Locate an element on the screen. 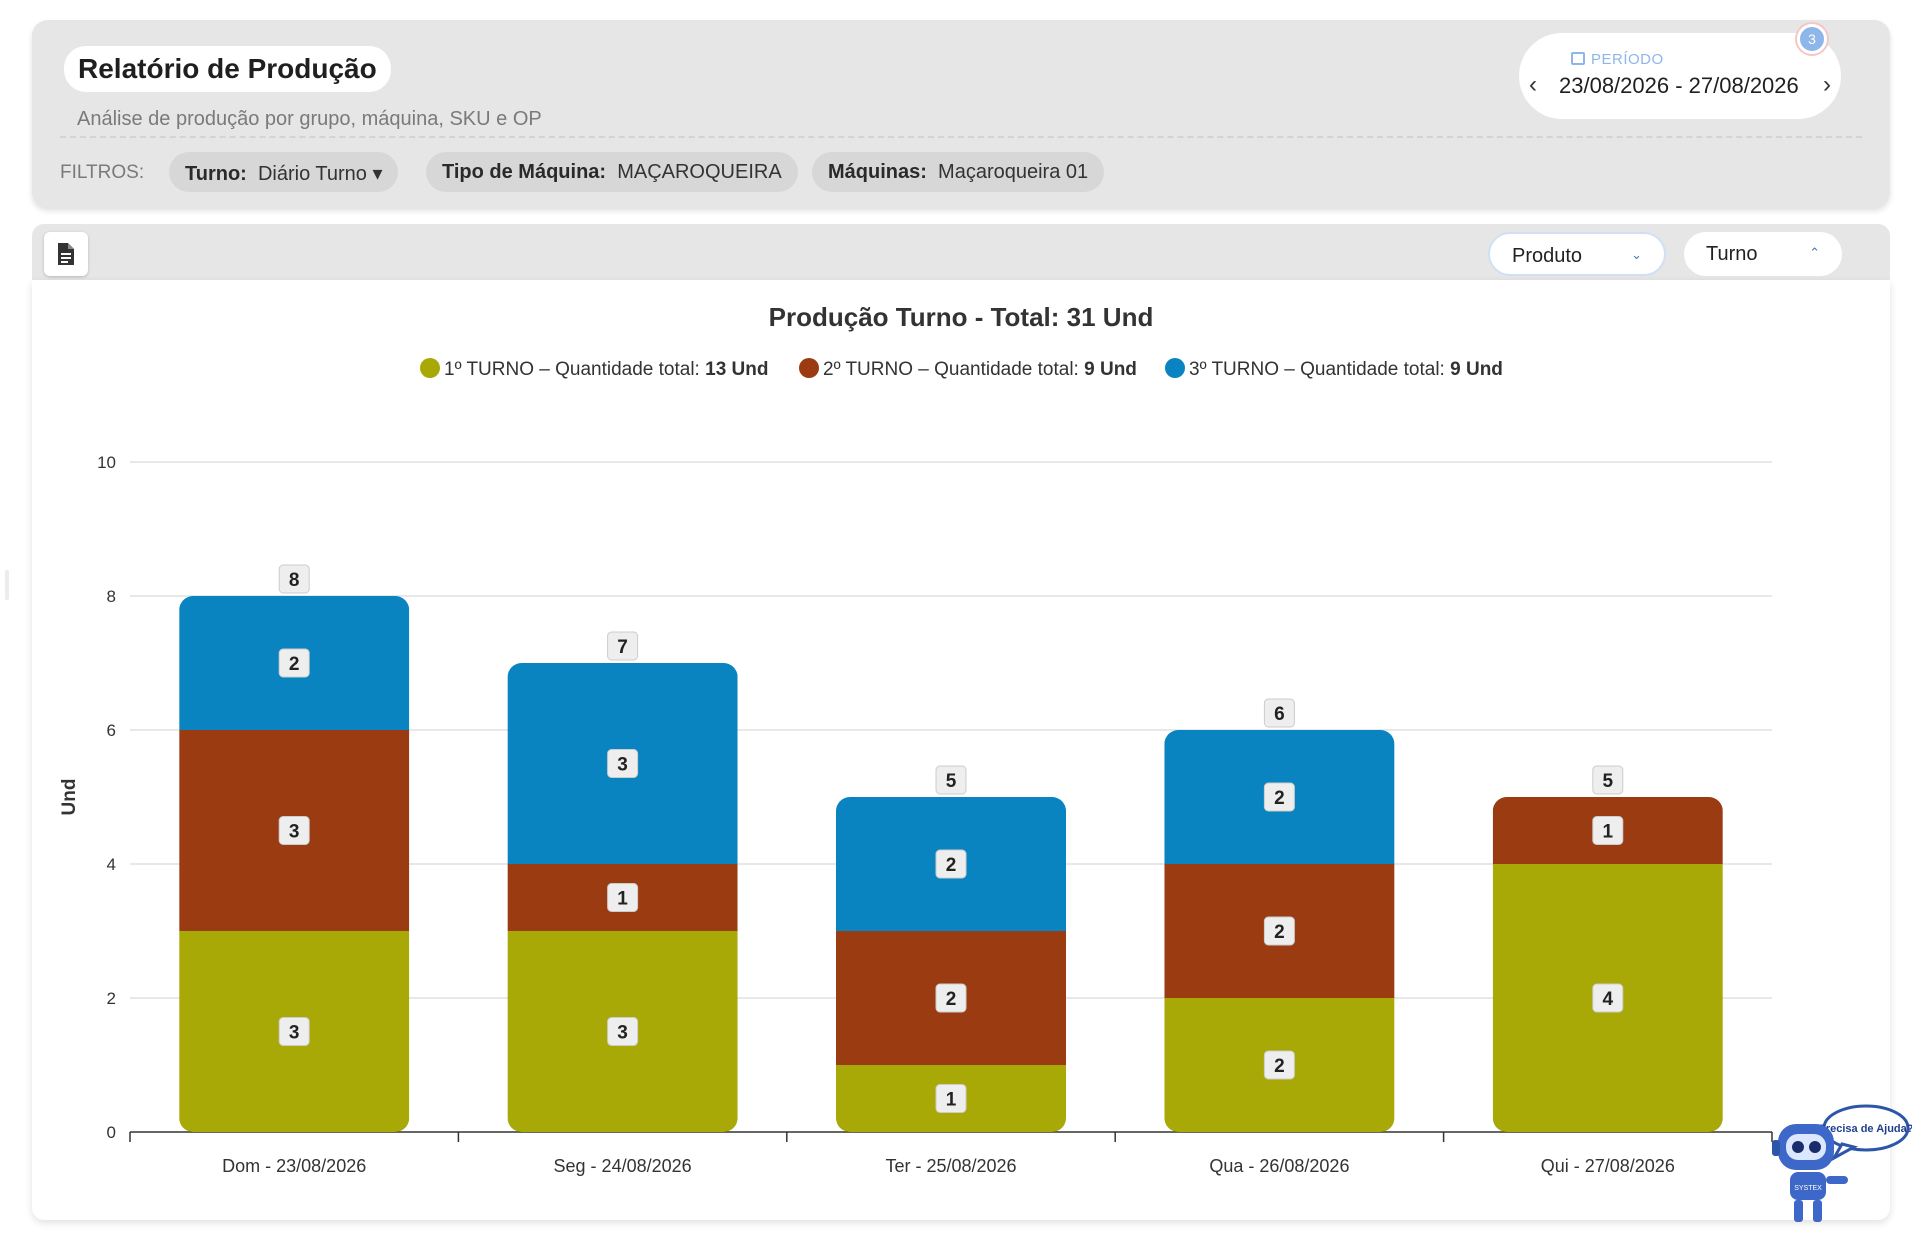  period-selector: ‹ PERÍODO 23/08/2026 - 27/08/2026 › is located at coordinates (1680, 76).